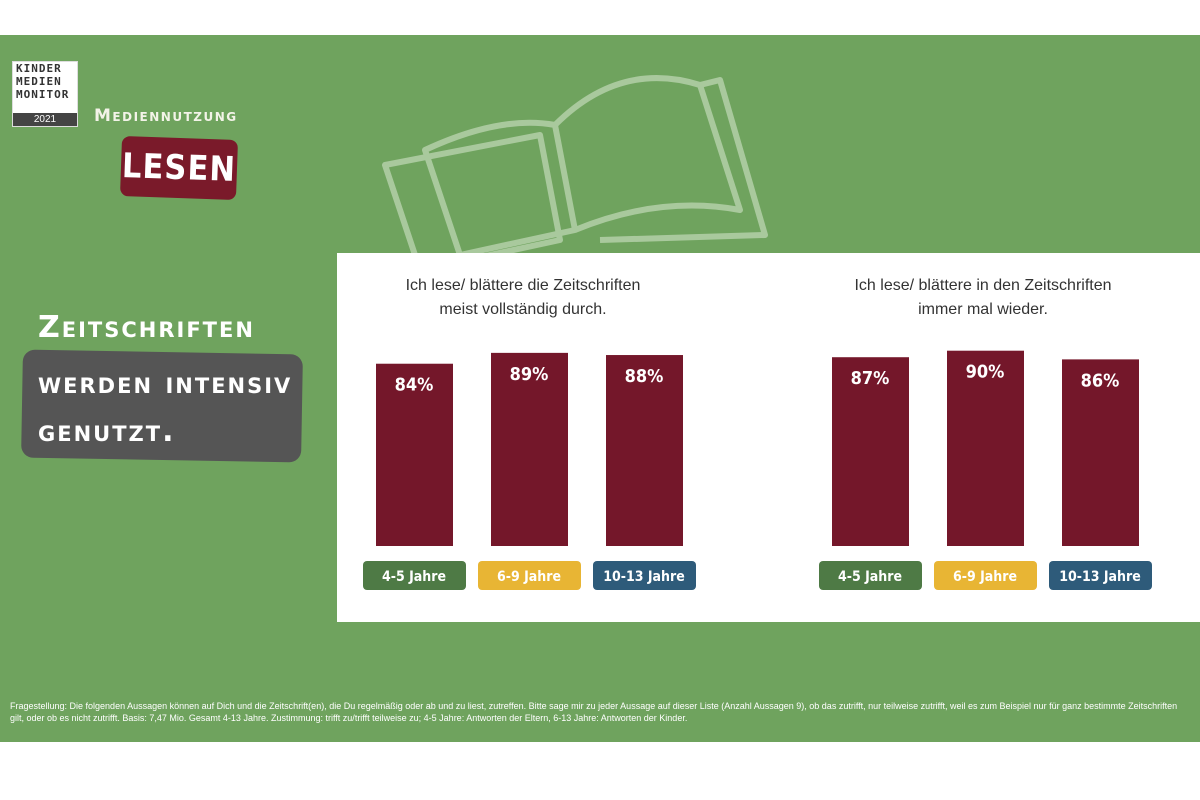 This screenshot has width=1200, height=800. I want to click on logo-line: MEDIEN, so click(39, 81).